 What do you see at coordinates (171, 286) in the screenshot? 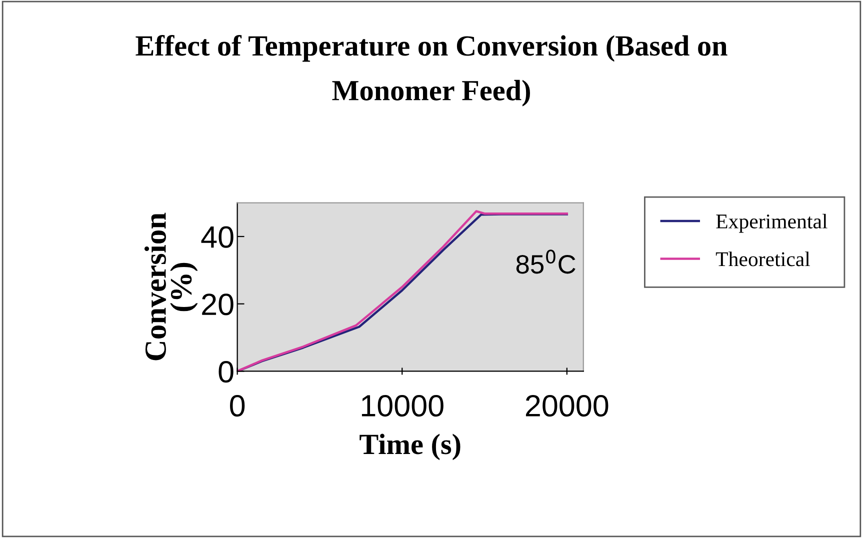
I see `y-axis-title: Conversion (%)` at bounding box center [171, 286].